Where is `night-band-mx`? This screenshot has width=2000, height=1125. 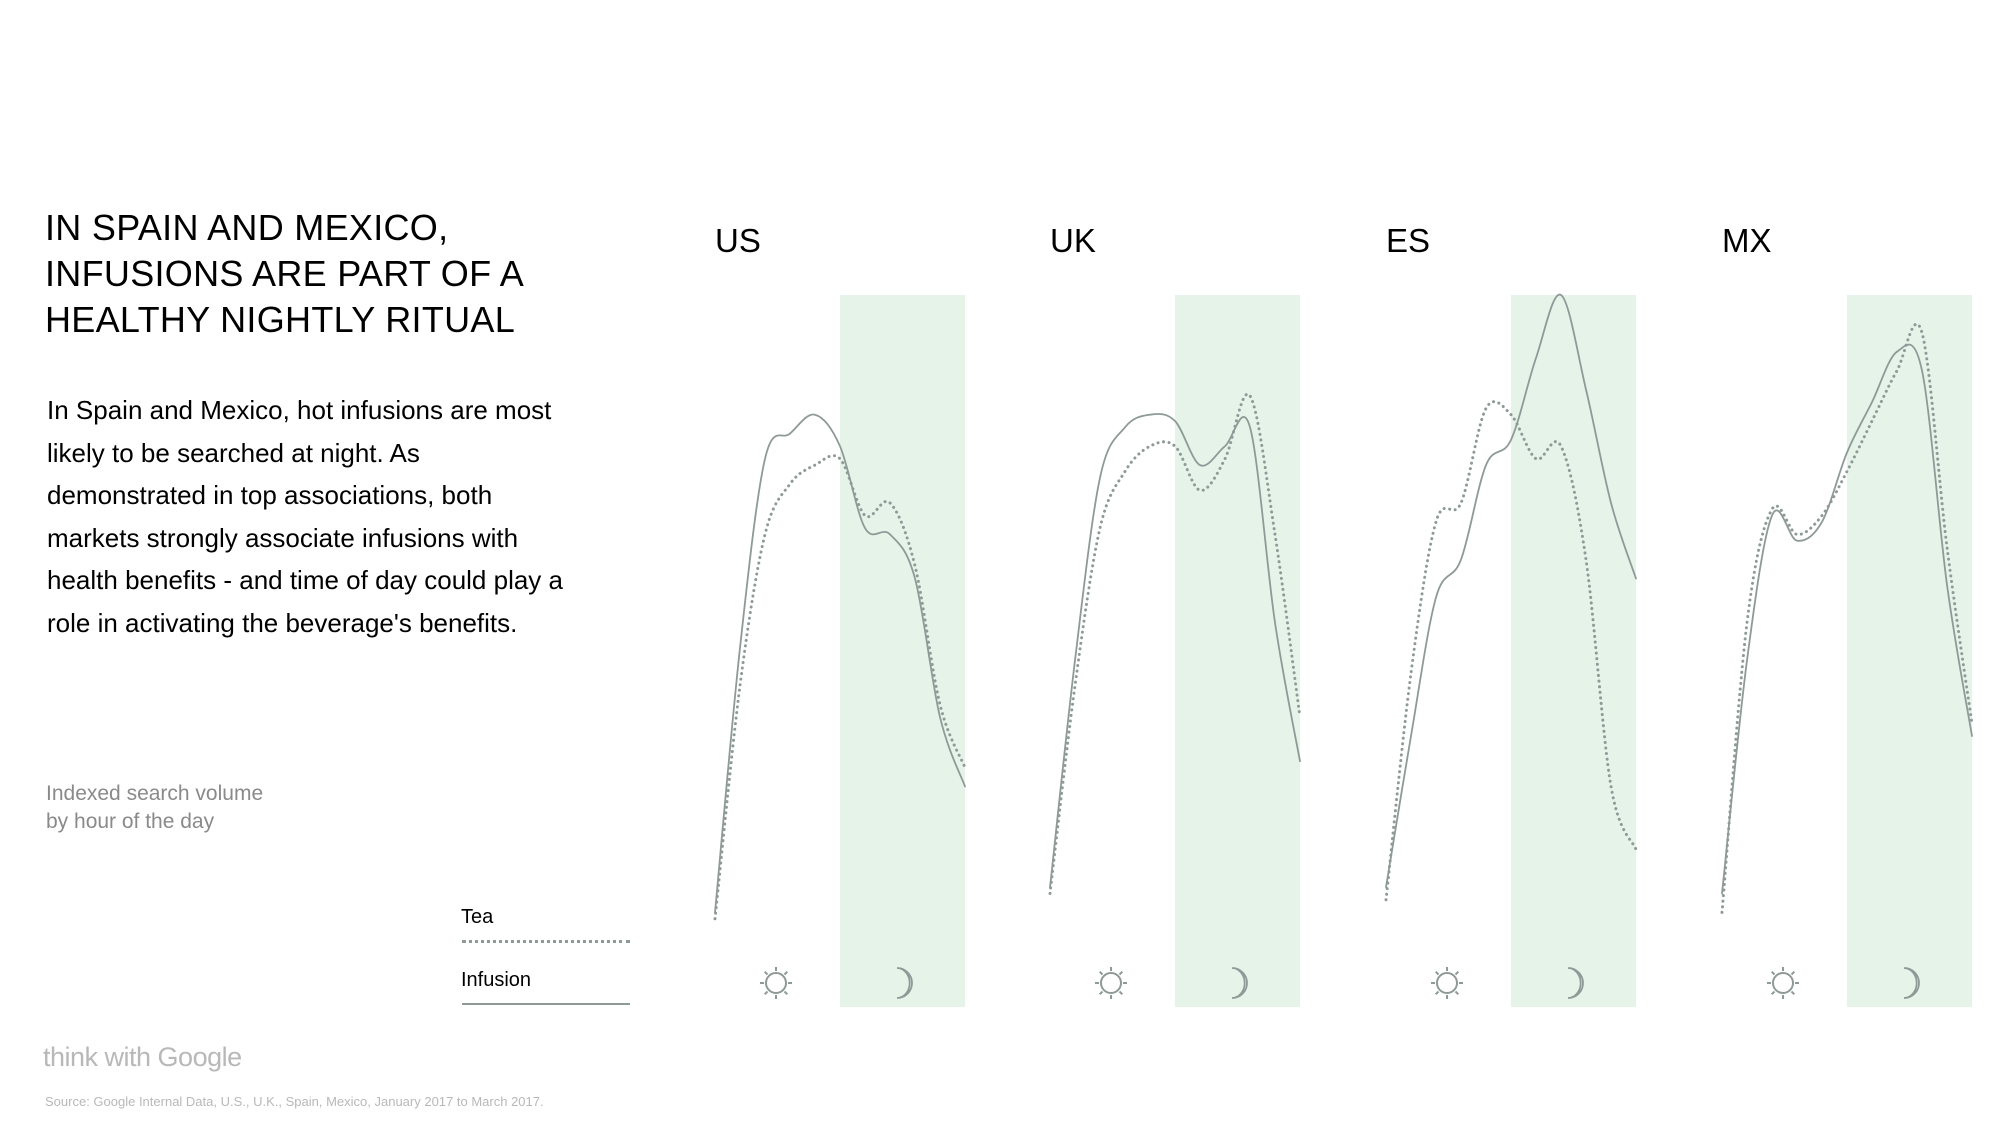
night-band-mx is located at coordinates (1909, 651).